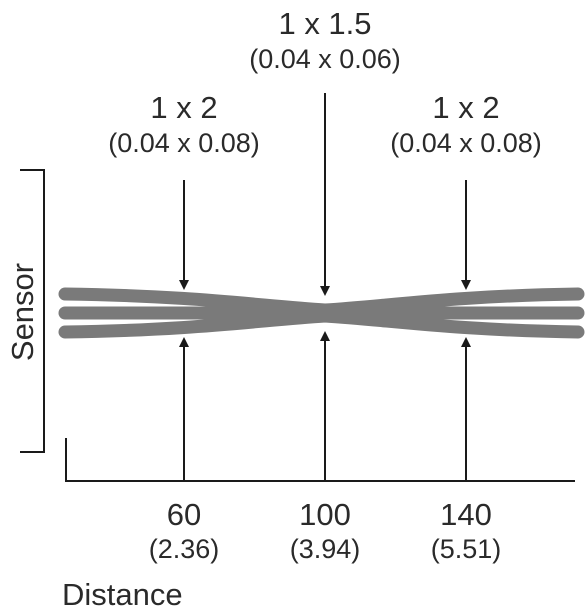 The image size is (585, 616). I want to click on beam-bundle, so click(321, 313).